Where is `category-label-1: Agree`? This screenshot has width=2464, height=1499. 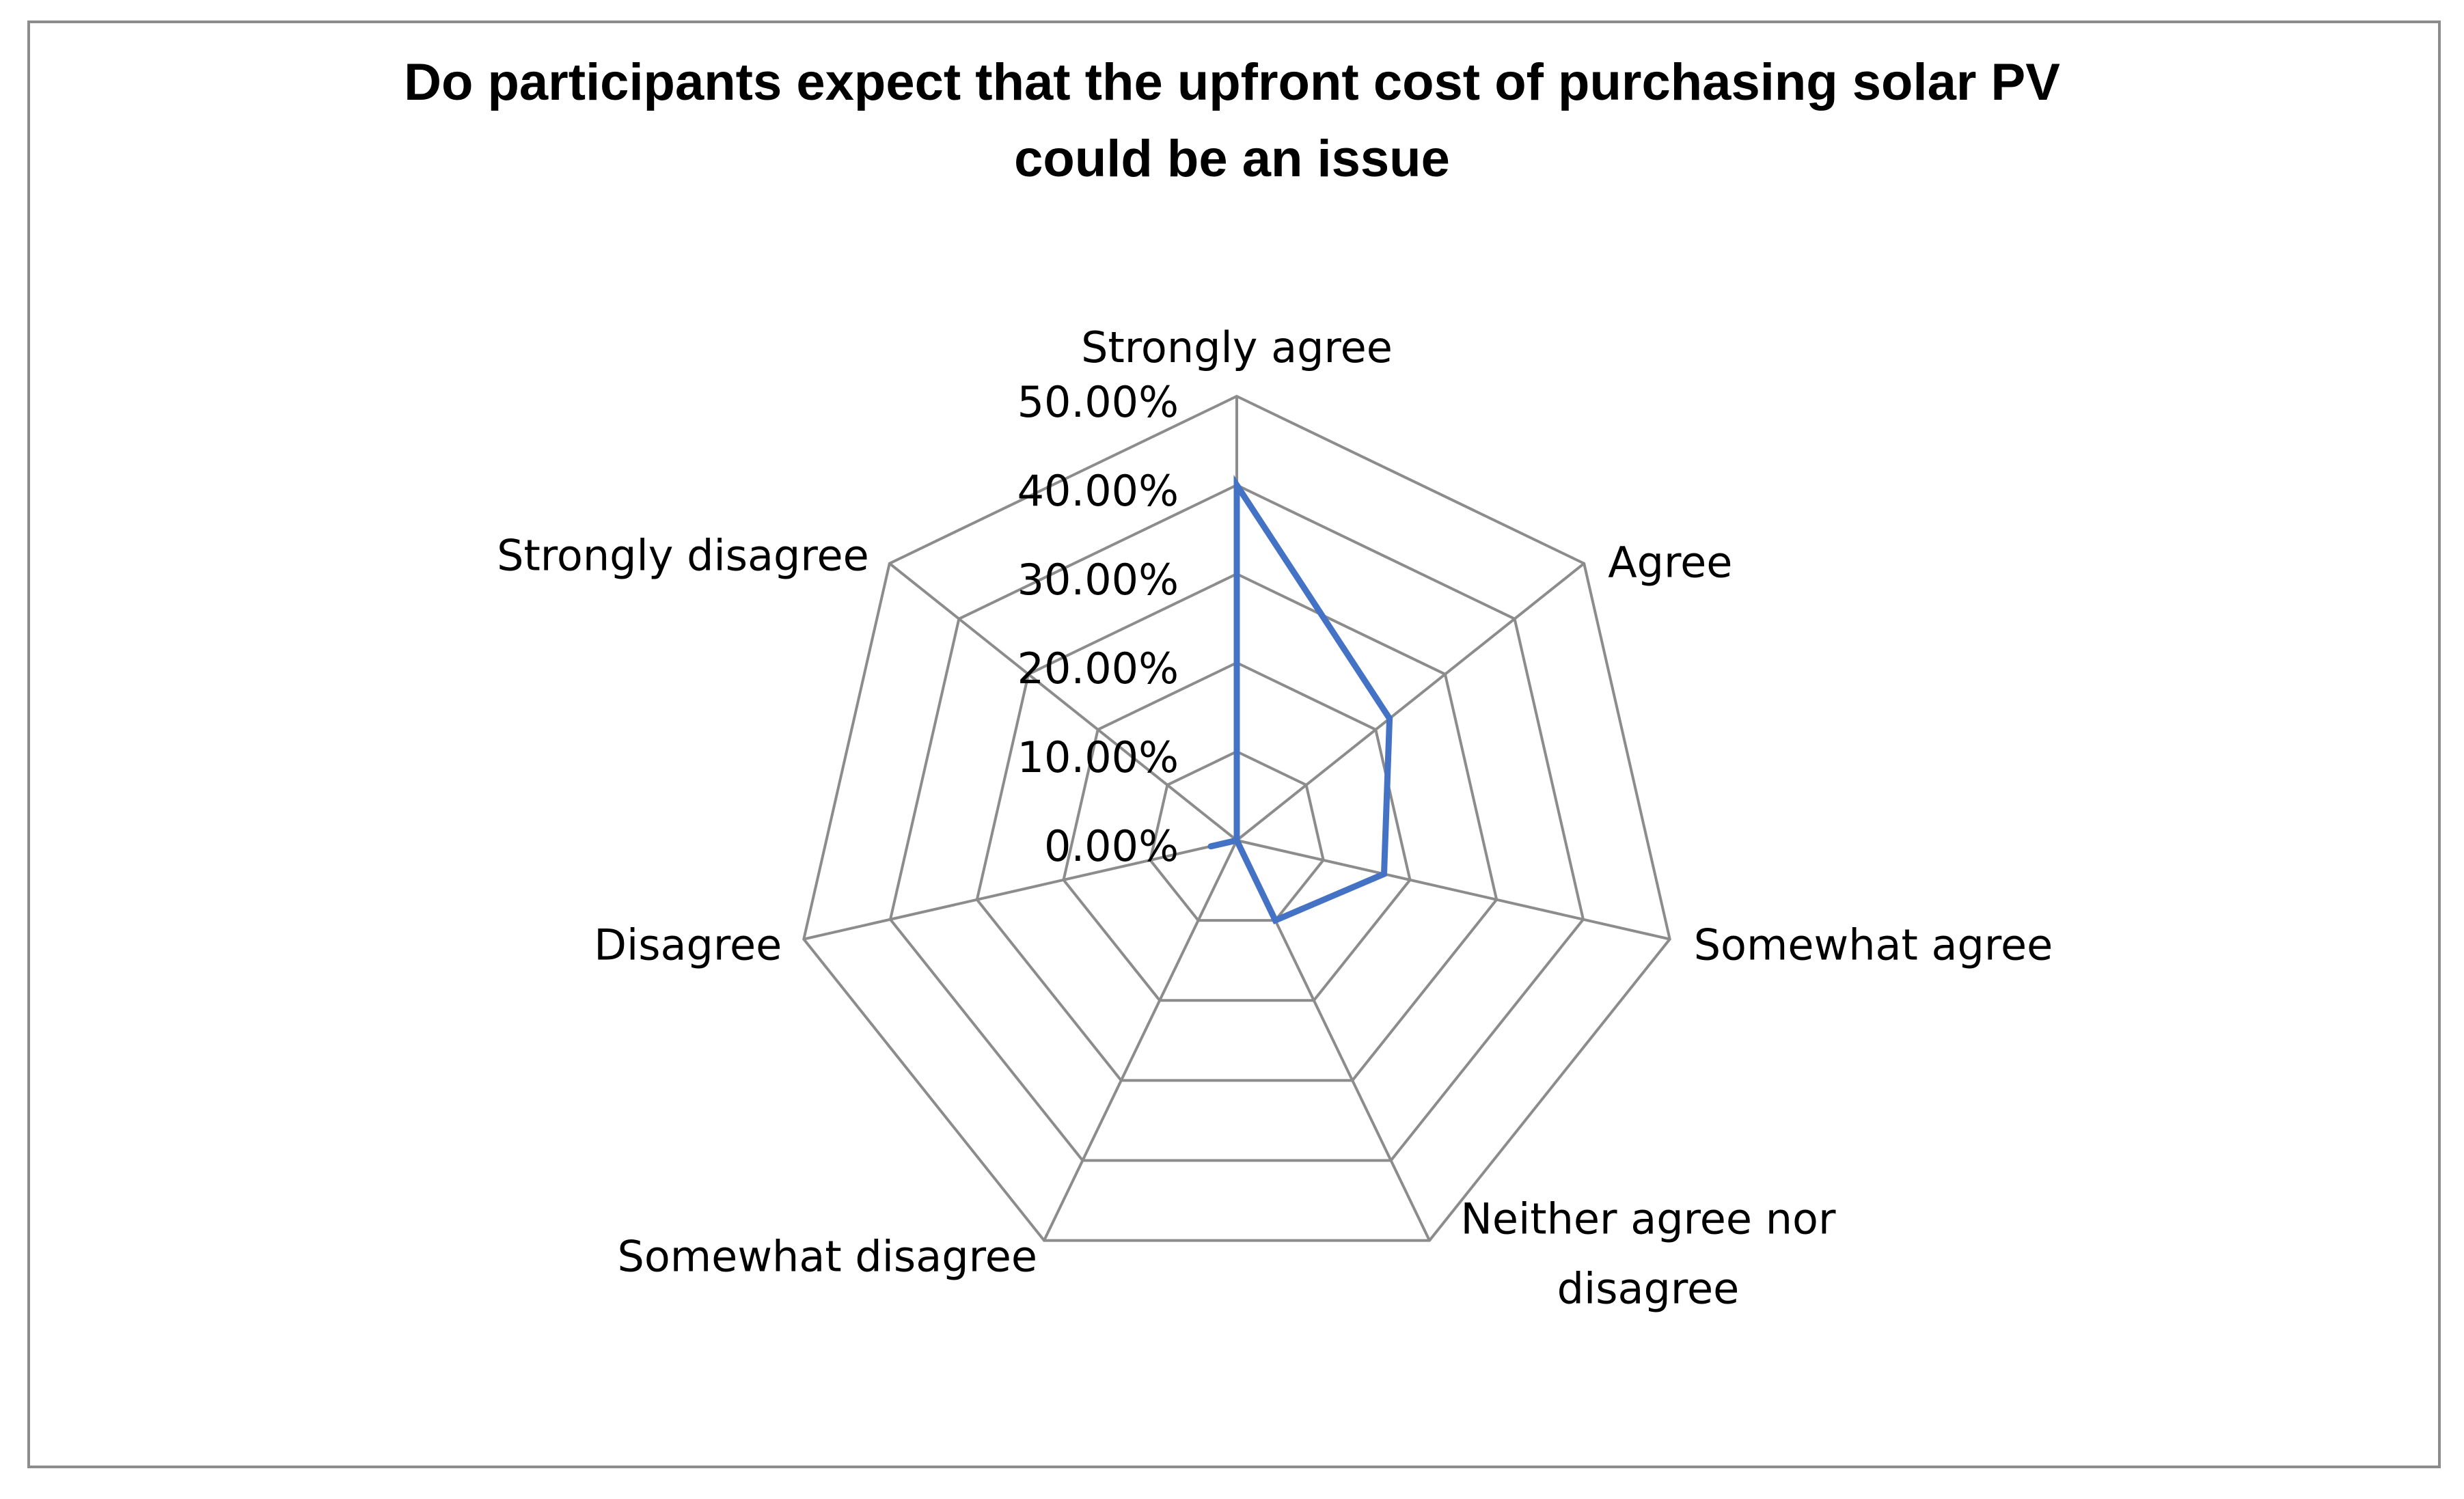
category-label-1: Agree is located at coordinates (1670, 563).